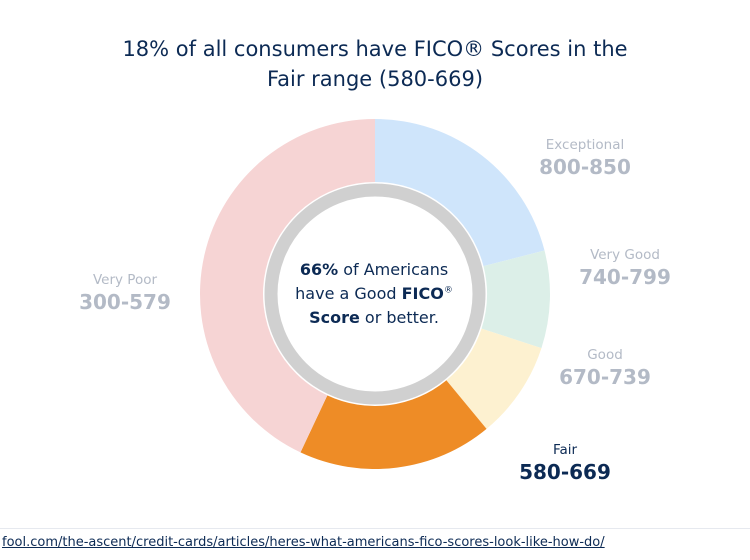 Image resolution: width=750 pixels, height=560 pixels. I want to click on label-exceptional: Exceptional 800-850, so click(585, 158).